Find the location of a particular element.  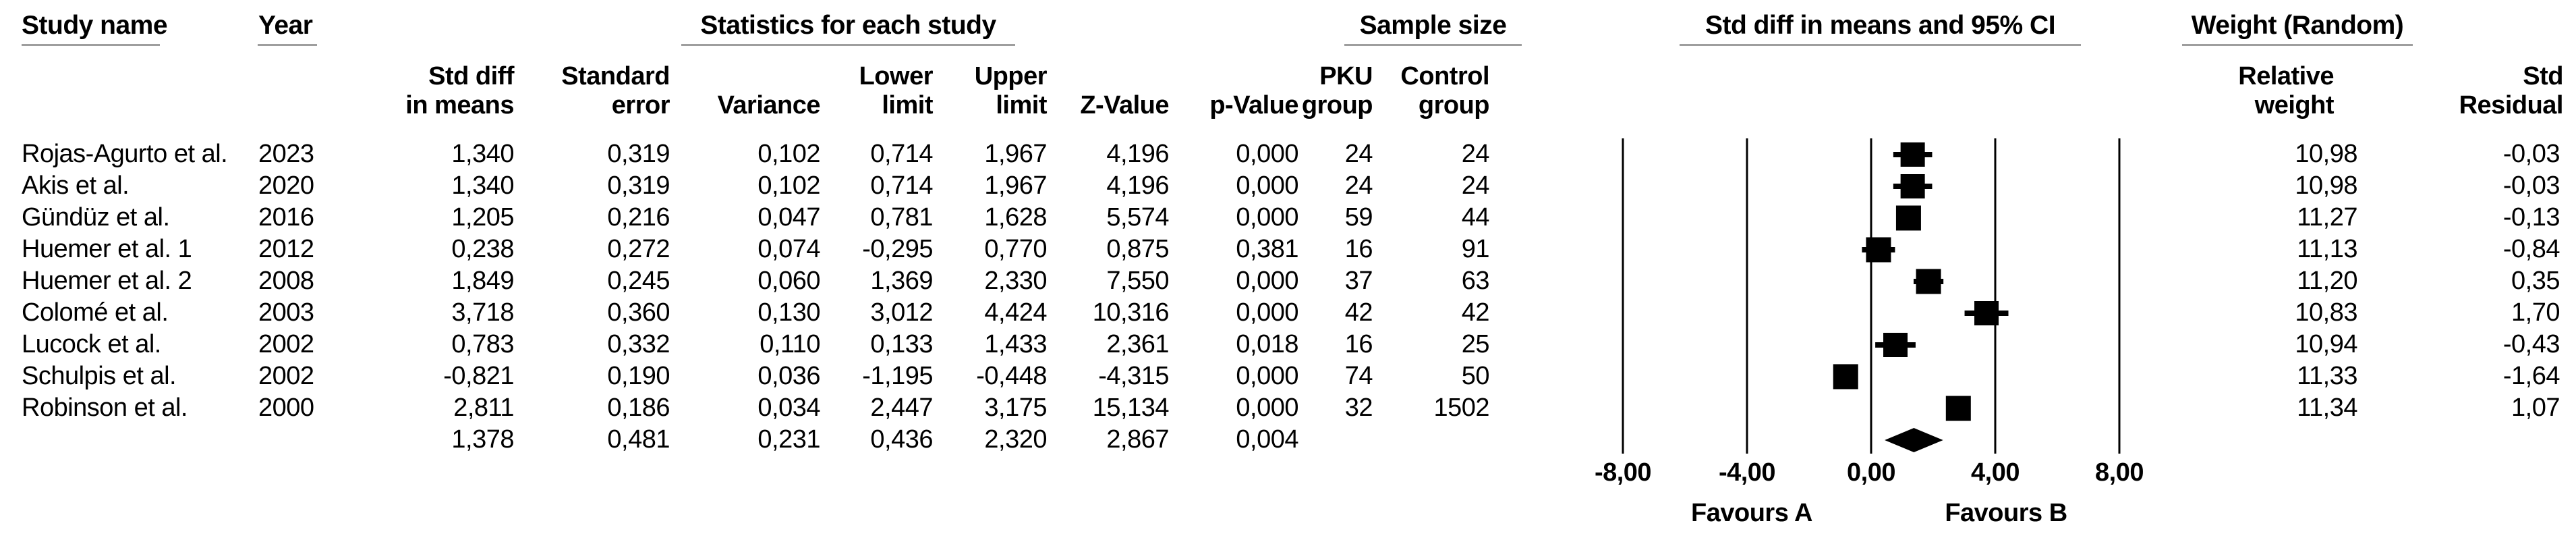

col-header-std-diff: Std diff in means is located at coordinates (459, 91).